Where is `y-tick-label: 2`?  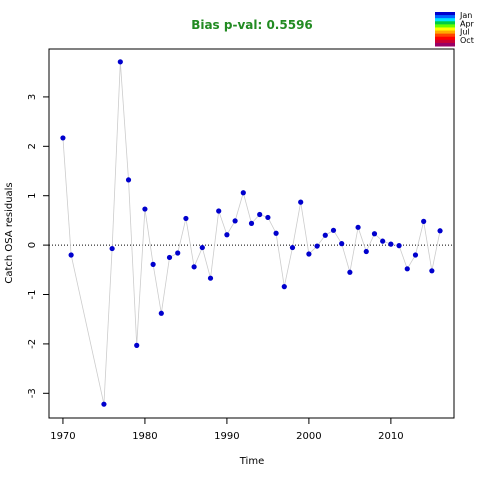 y-tick-label: 2 is located at coordinates (32, 146).